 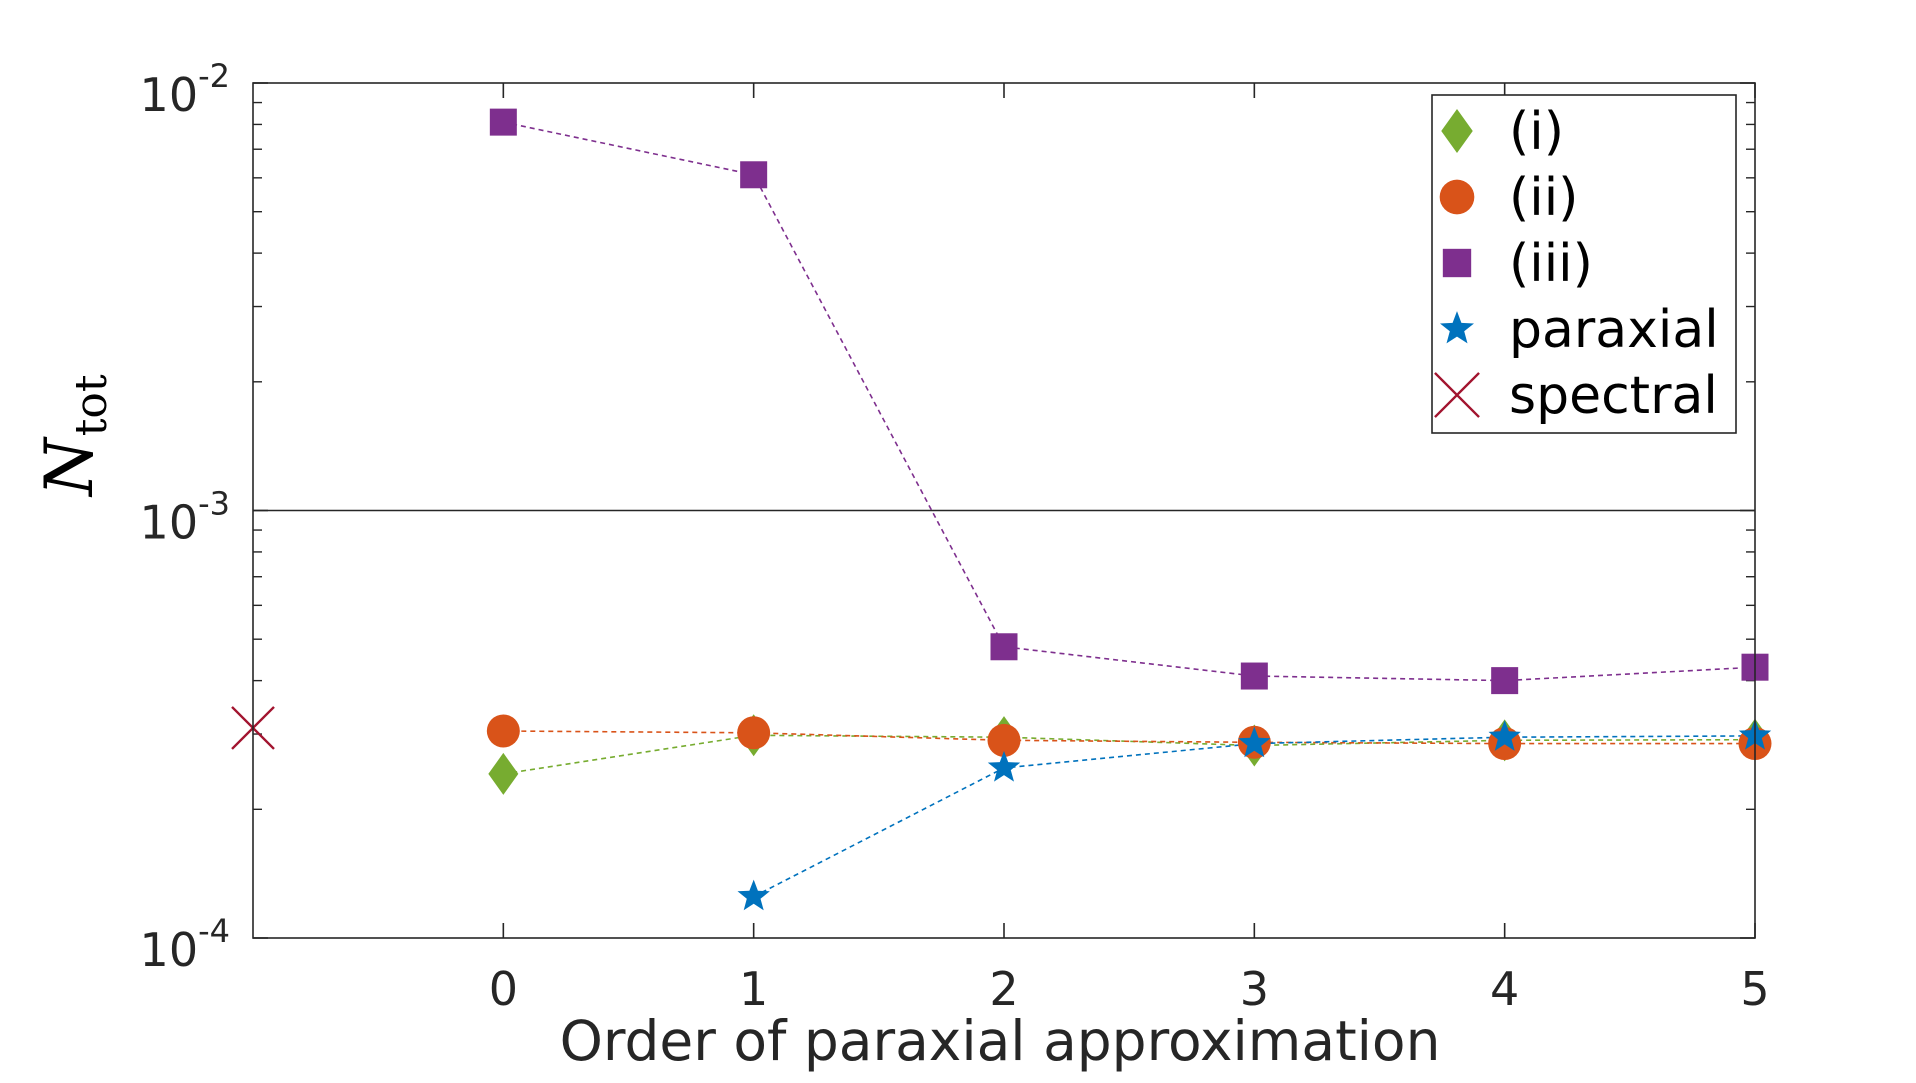 What do you see at coordinates (1457, 131) in the screenshot?
I see `legend-marker-i` at bounding box center [1457, 131].